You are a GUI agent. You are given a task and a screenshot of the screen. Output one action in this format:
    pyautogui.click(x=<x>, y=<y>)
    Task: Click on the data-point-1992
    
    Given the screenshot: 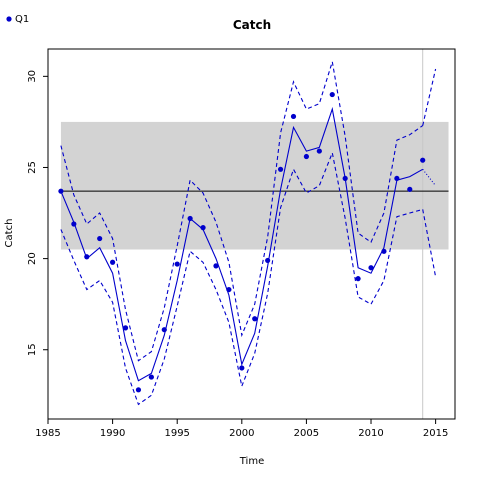 What is the action you would take?
    pyautogui.click(x=138, y=390)
    